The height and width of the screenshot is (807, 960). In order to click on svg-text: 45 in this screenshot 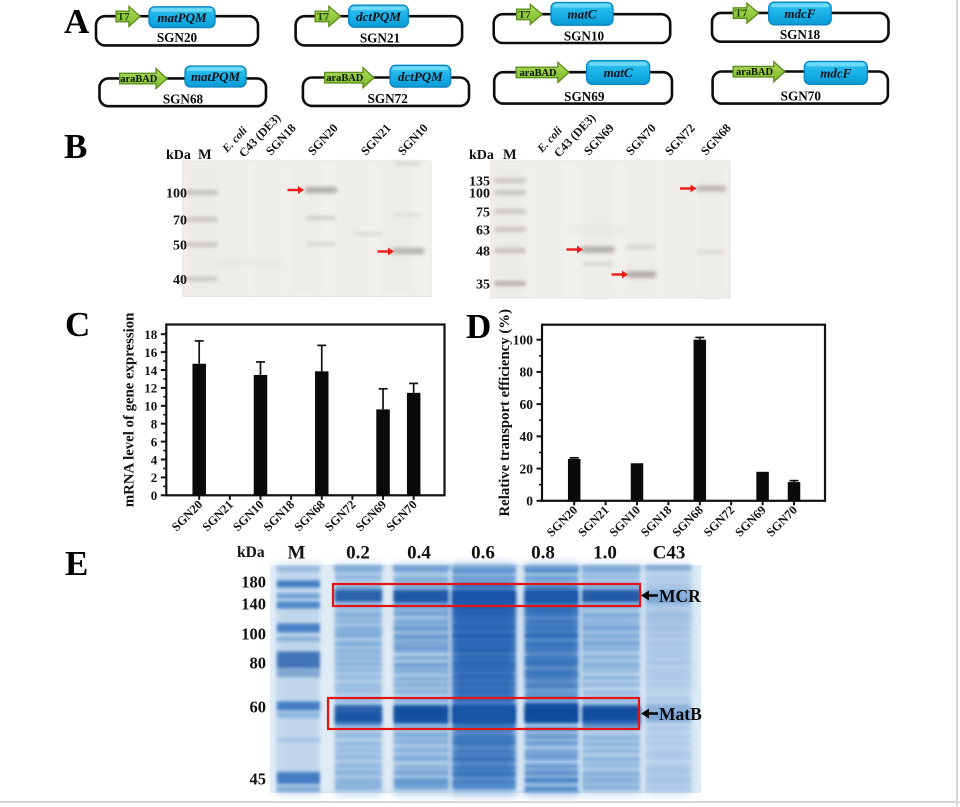, I will do `click(258, 779)`.